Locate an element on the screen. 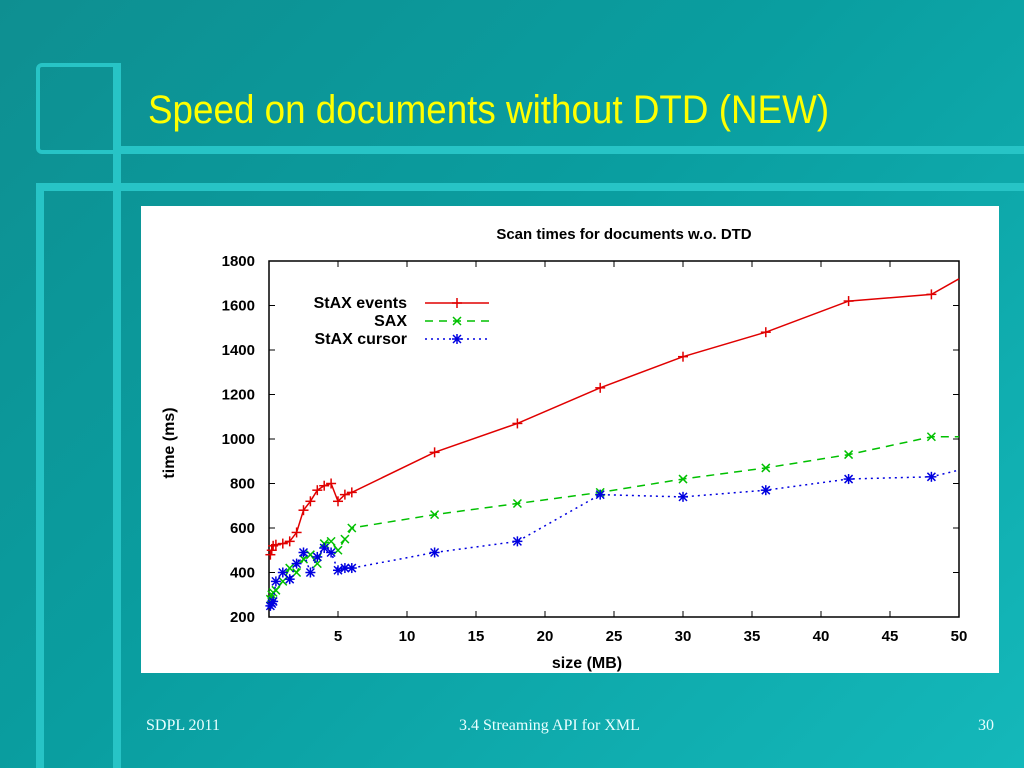 The image size is (1024, 768). y-tick-label: 1800 is located at coordinates (238, 261).